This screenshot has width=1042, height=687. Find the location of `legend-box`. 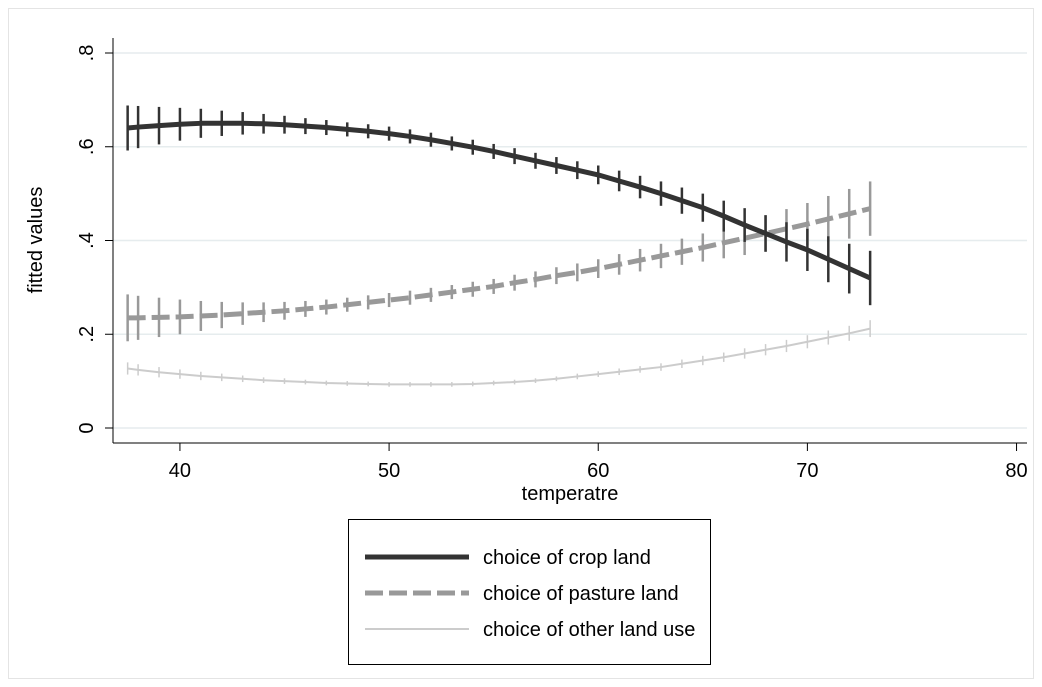

legend-box is located at coordinates (529, 592).